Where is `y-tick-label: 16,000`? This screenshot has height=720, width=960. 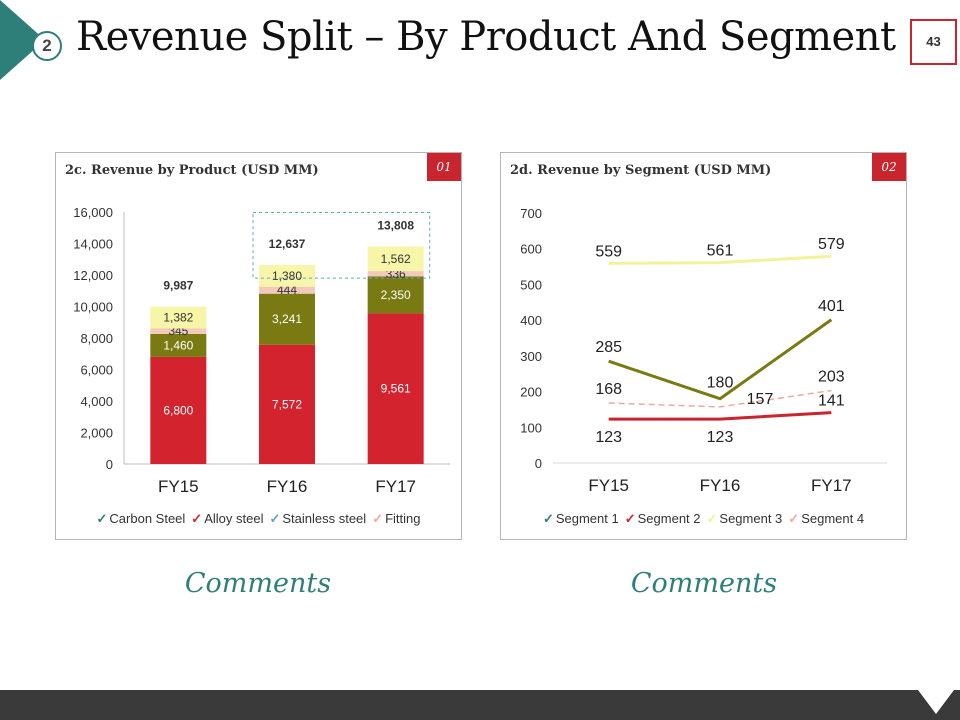 y-tick-label: 16,000 is located at coordinates (93, 212).